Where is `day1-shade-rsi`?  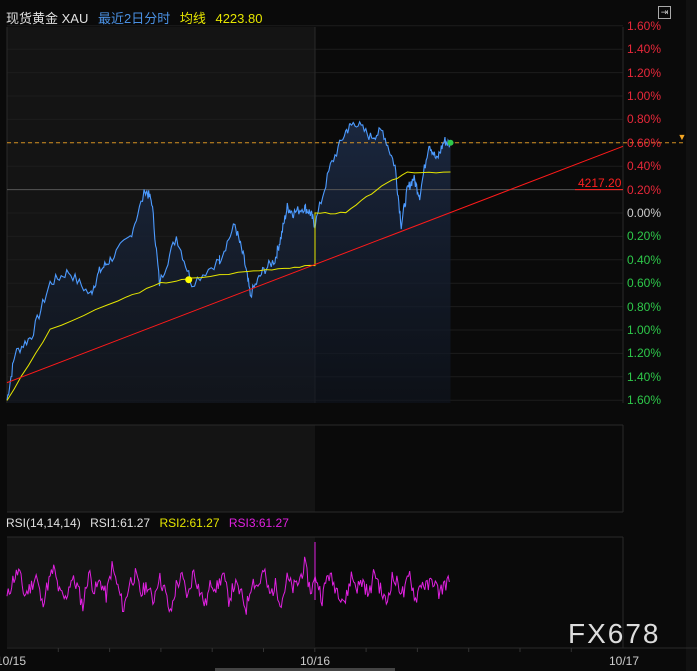
day1-shade-rsi is located at coordinates (161, 592).